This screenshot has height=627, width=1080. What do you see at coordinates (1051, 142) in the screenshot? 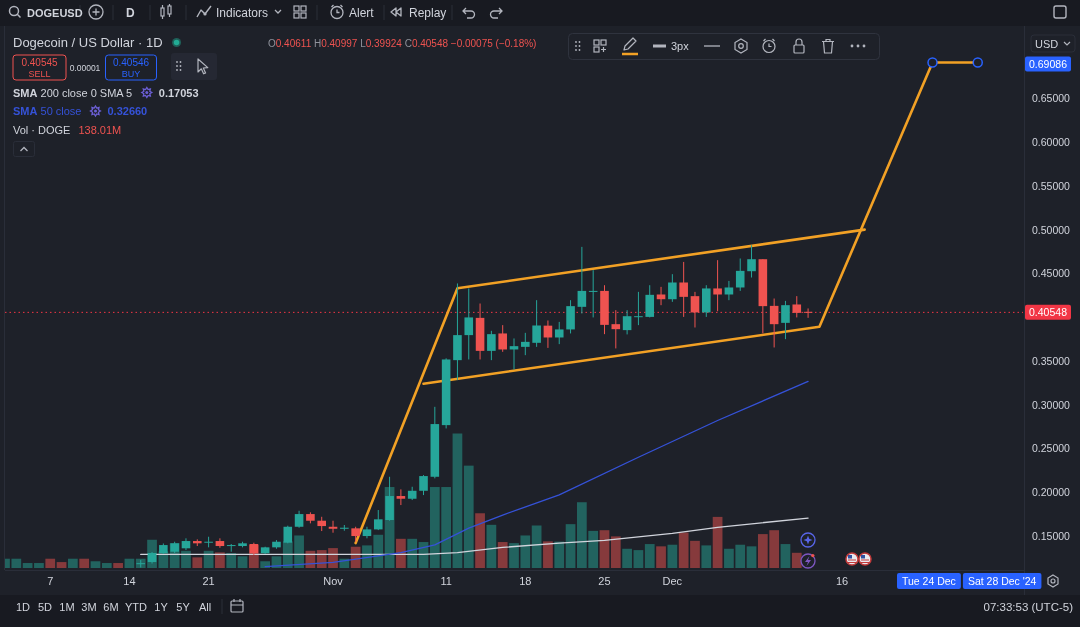
I see `y-tick-label: 0.60000` at bounding box center [1051, 142].